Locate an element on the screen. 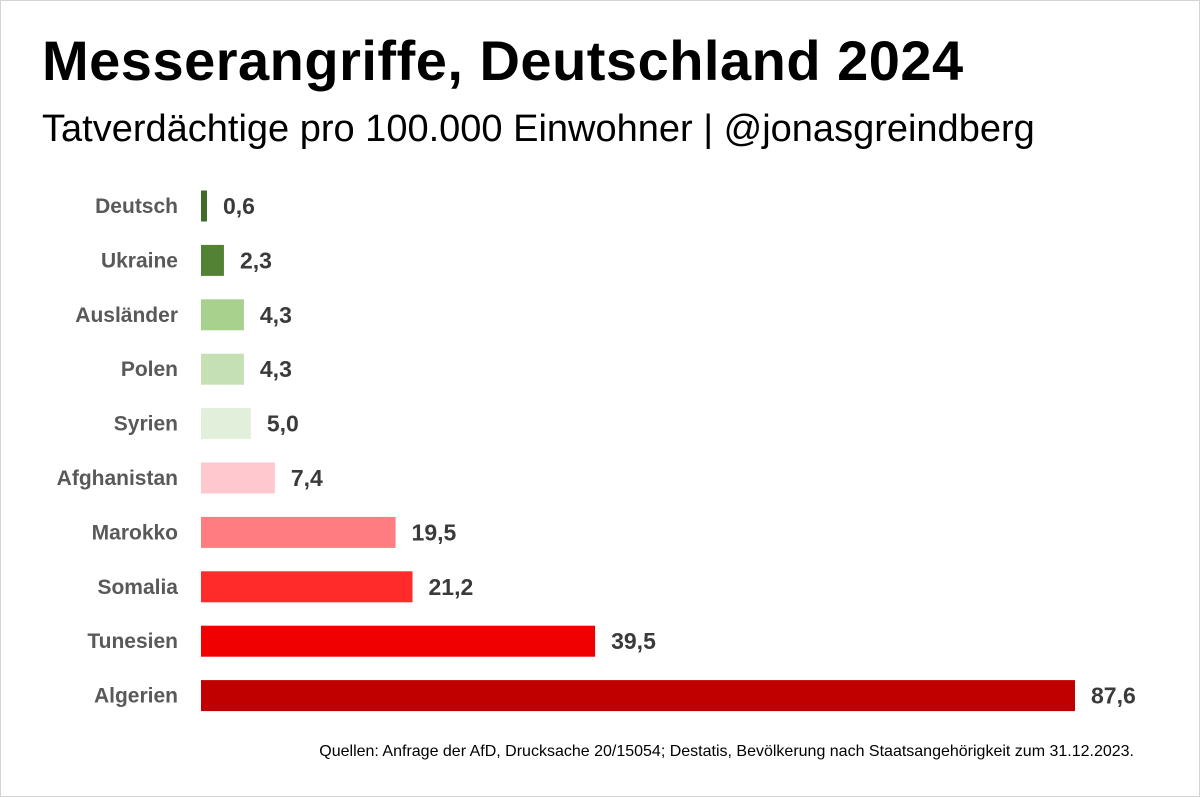 Image resolution: width=1200 pixels, height=797 pixels. value-label: 39,5 is located at coordinates (633, 641).